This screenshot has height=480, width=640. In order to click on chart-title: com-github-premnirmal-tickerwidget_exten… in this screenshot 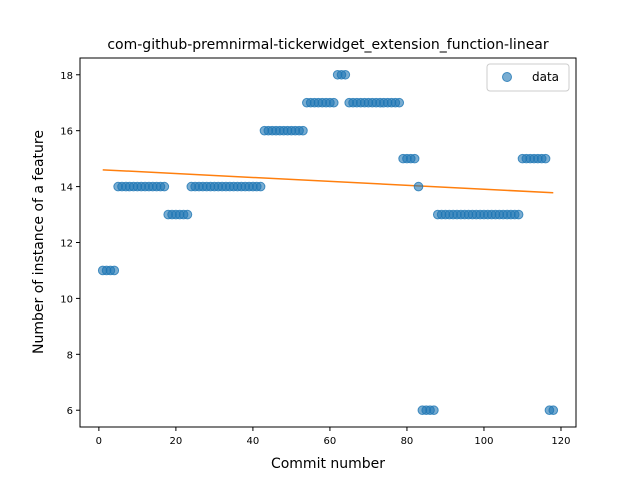, I will do `click(328, 45)`.